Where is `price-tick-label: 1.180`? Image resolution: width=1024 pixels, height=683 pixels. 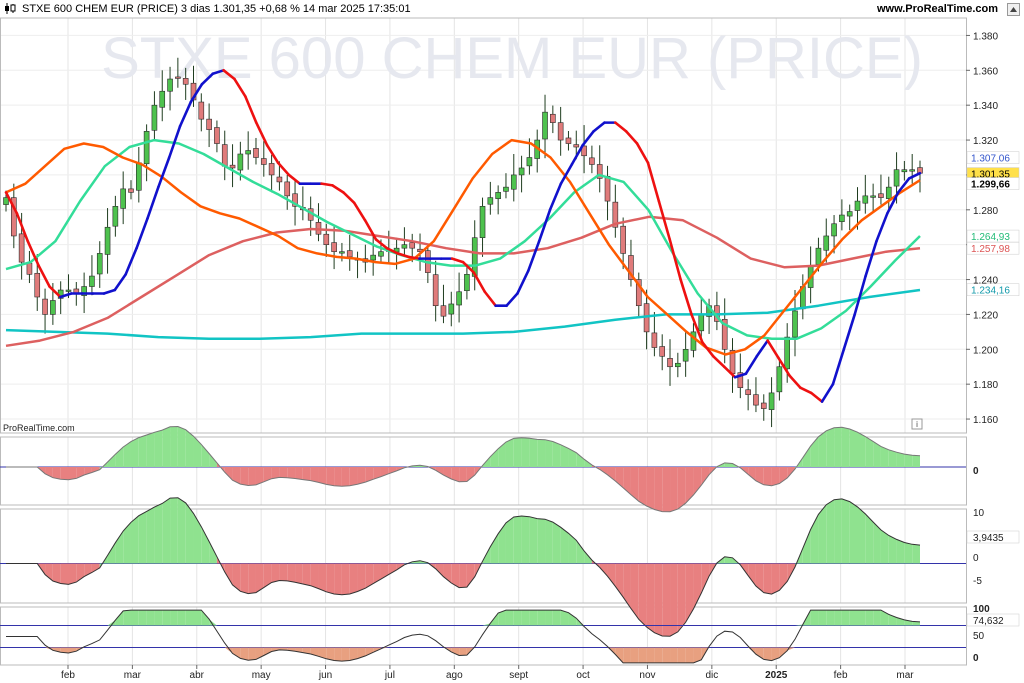 price-tick-label: 1.180 is located at coordinates (985, 385).